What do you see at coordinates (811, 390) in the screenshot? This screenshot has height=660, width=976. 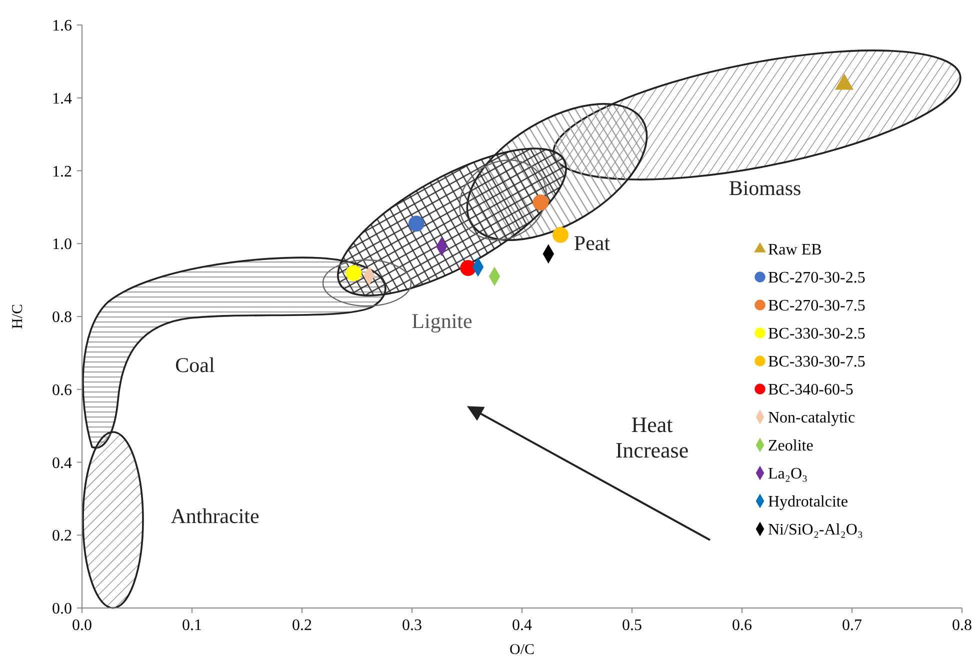 I see `legend-label: BC-340-60-5` at bounding box center [811, 390].